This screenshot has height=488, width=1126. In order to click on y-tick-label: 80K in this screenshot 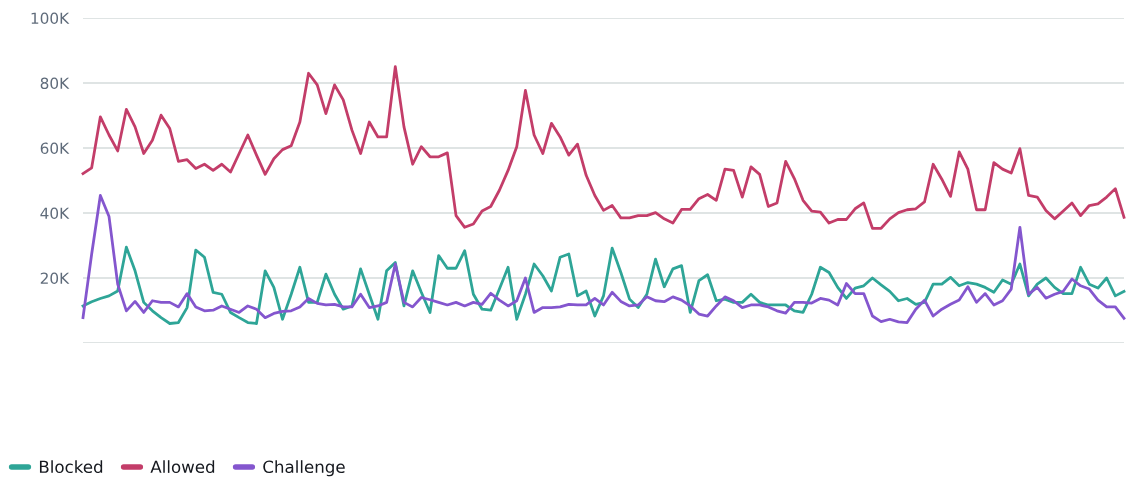, I will do `click(55, 83)`.